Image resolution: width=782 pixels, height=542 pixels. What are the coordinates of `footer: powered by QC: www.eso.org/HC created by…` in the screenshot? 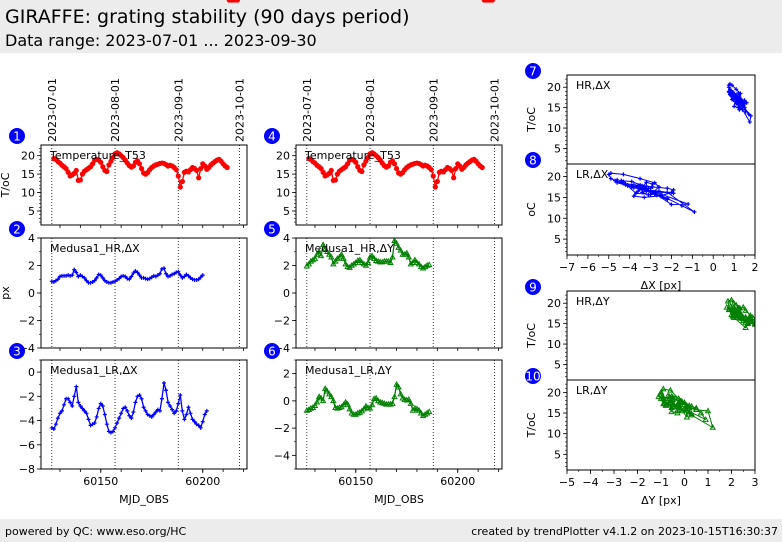 It's located at (391, 530).